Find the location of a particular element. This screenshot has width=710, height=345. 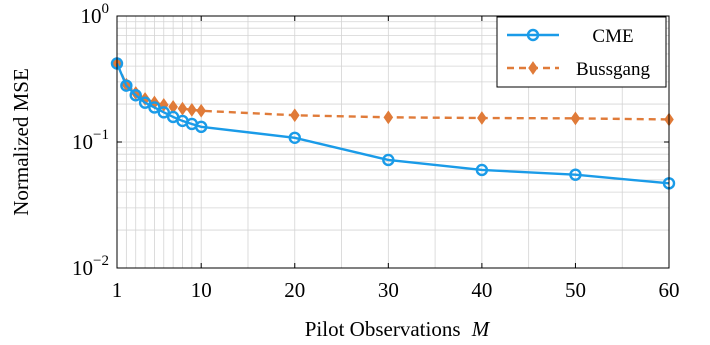

legend-box is located at coordinates (581, 52).